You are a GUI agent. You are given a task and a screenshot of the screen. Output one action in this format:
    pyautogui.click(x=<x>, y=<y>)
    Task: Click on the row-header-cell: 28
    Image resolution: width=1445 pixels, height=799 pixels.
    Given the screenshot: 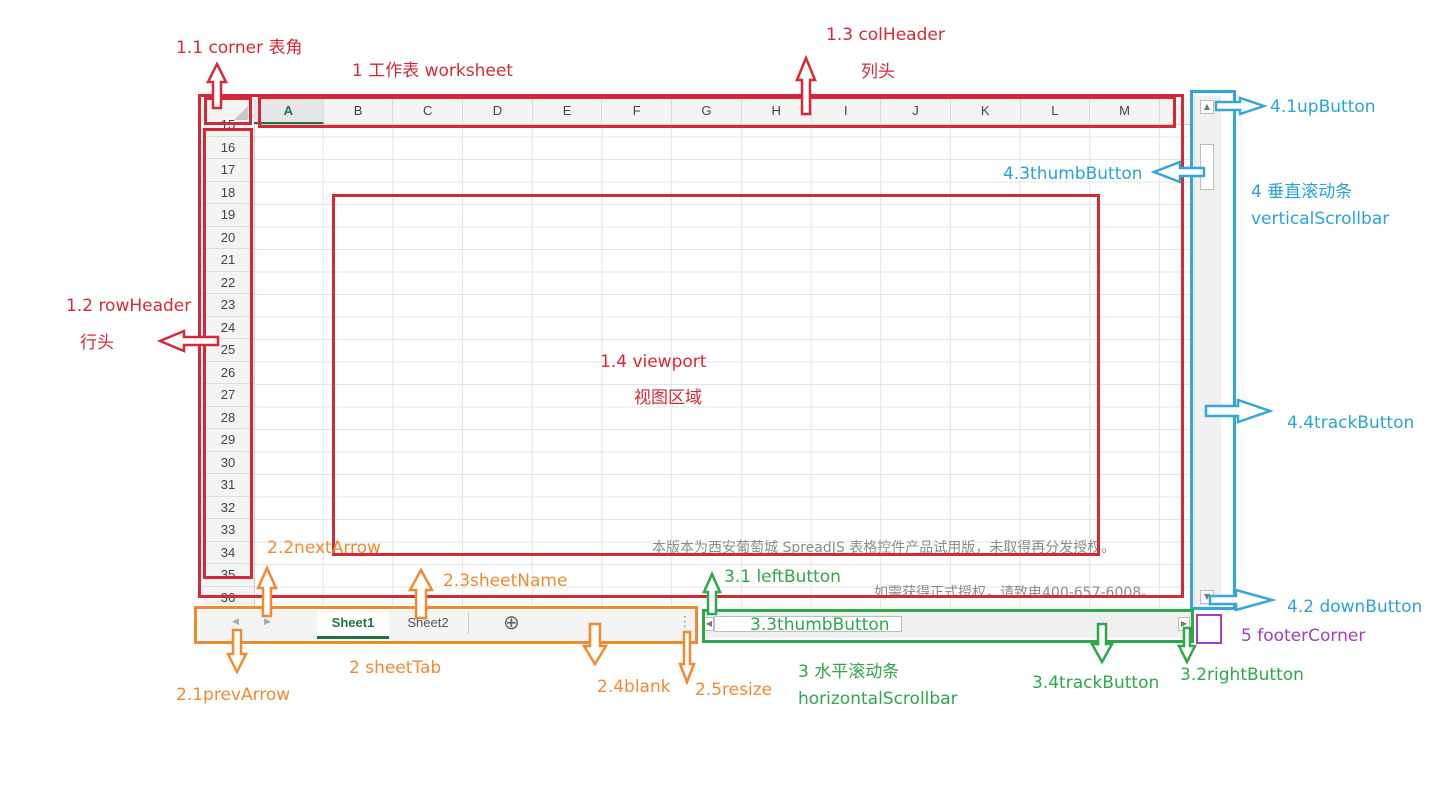 What is the action you would take?
    pyautogui.click(x=228, y=418)
    